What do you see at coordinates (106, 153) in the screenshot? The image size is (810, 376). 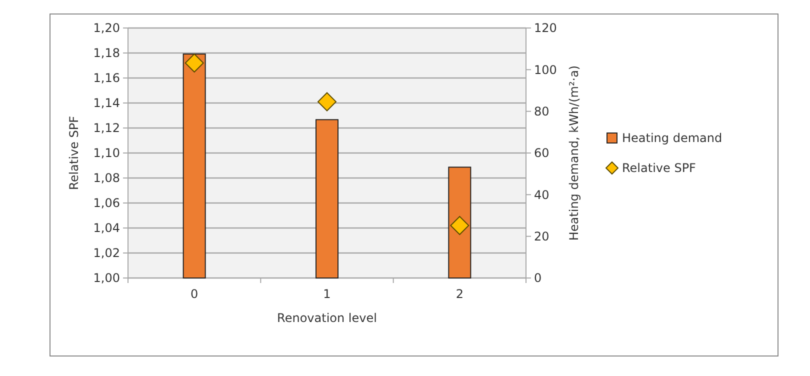 I see `y-tick-label: 1,10` at bounding box center [106, 153].